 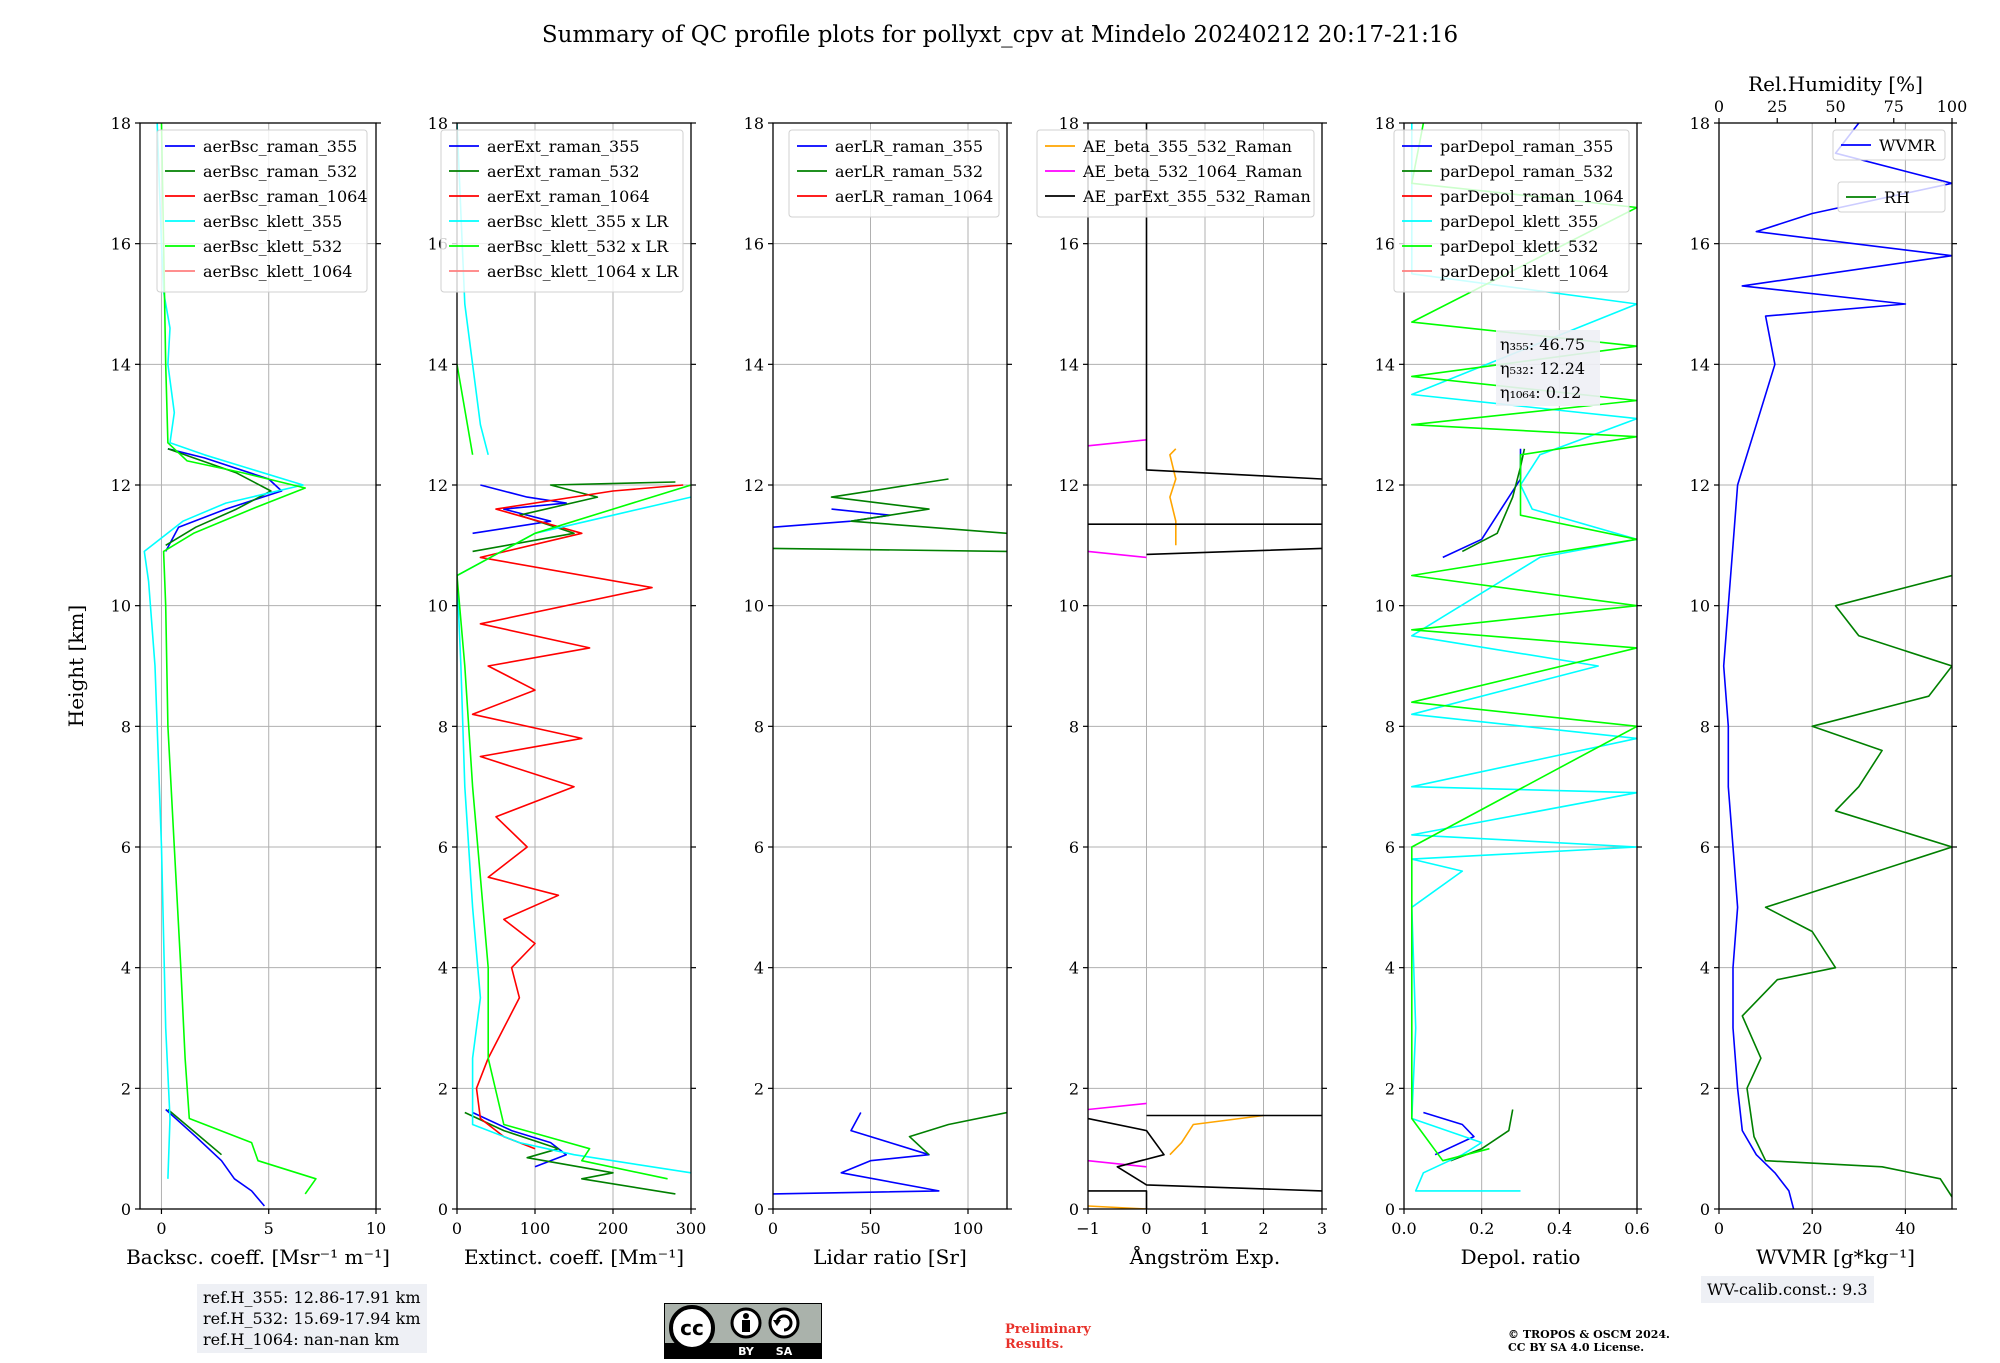 I want to click on copyright-line-2: CC BY SA 4.0 License., so click(x=1576, y=1347).